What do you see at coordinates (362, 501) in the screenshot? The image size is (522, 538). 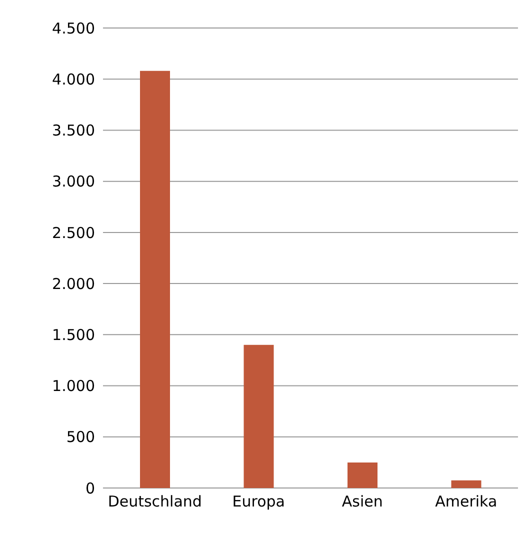 I see `x-tick-label: Asien` at bounding box center [362, 501].